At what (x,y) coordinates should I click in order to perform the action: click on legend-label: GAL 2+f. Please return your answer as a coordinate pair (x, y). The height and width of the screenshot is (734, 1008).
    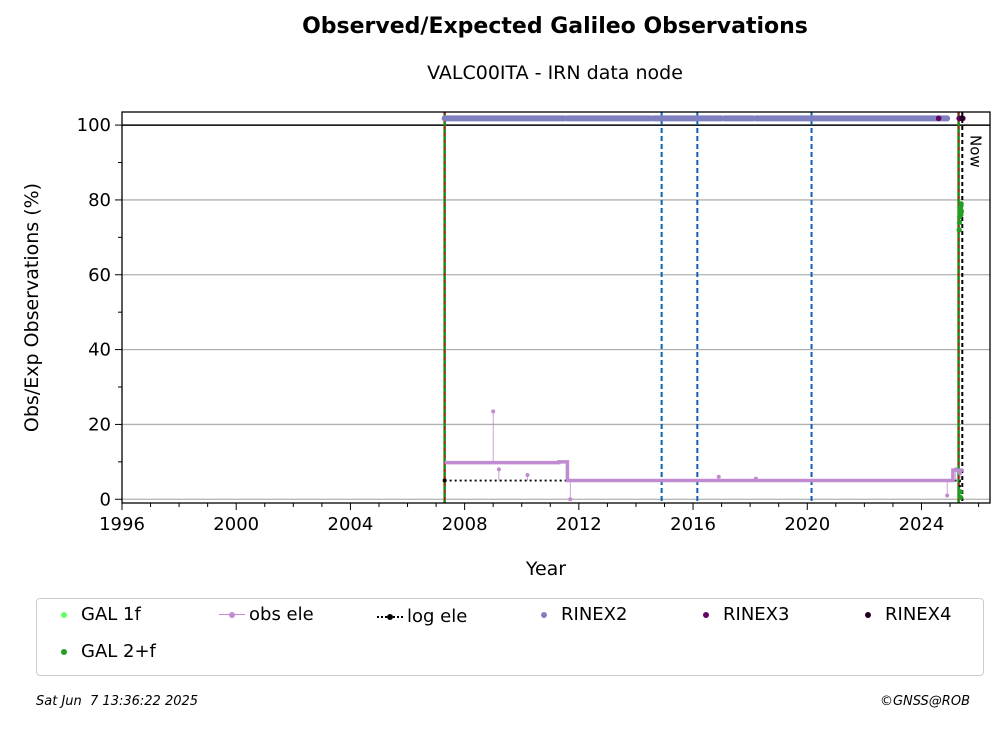
    Looking at the image, I should click on (118, 651).